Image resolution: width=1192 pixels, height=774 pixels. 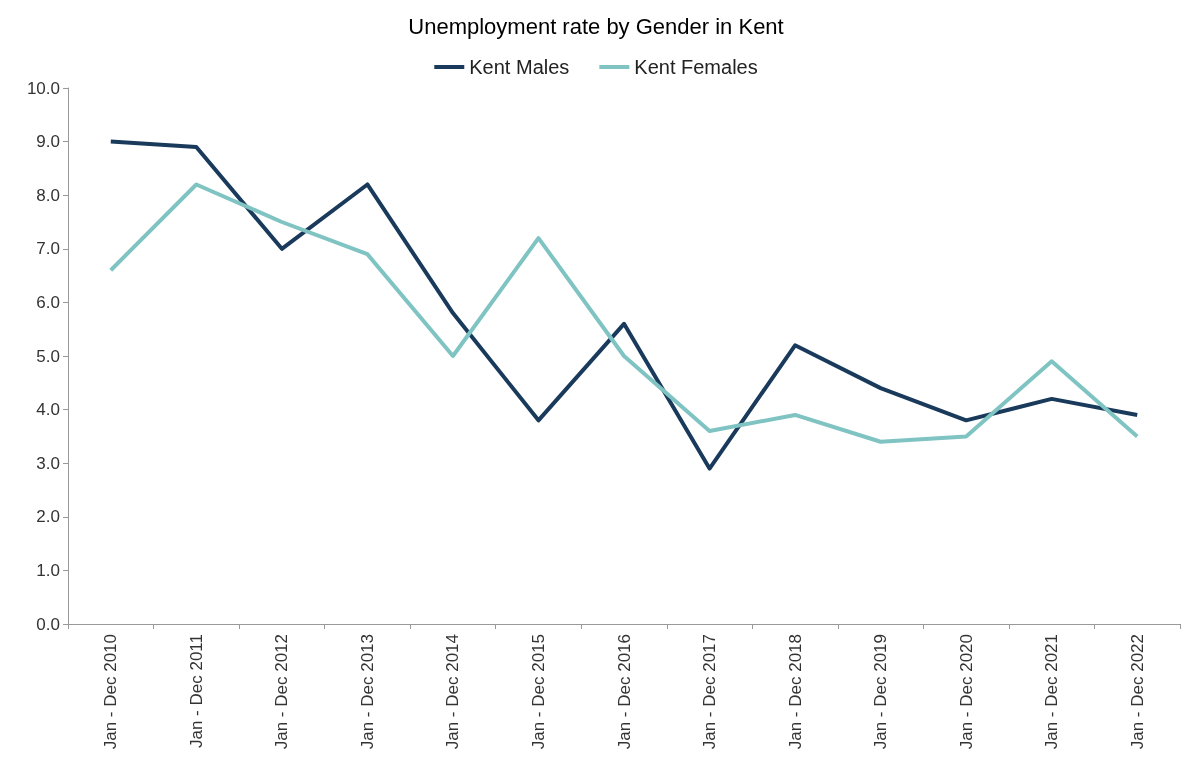 What do you see at coordinates (966, 692) in the screenshot?
I see `x-tick-label: Jan - Dec 2020` at bounding box center [966, 692].